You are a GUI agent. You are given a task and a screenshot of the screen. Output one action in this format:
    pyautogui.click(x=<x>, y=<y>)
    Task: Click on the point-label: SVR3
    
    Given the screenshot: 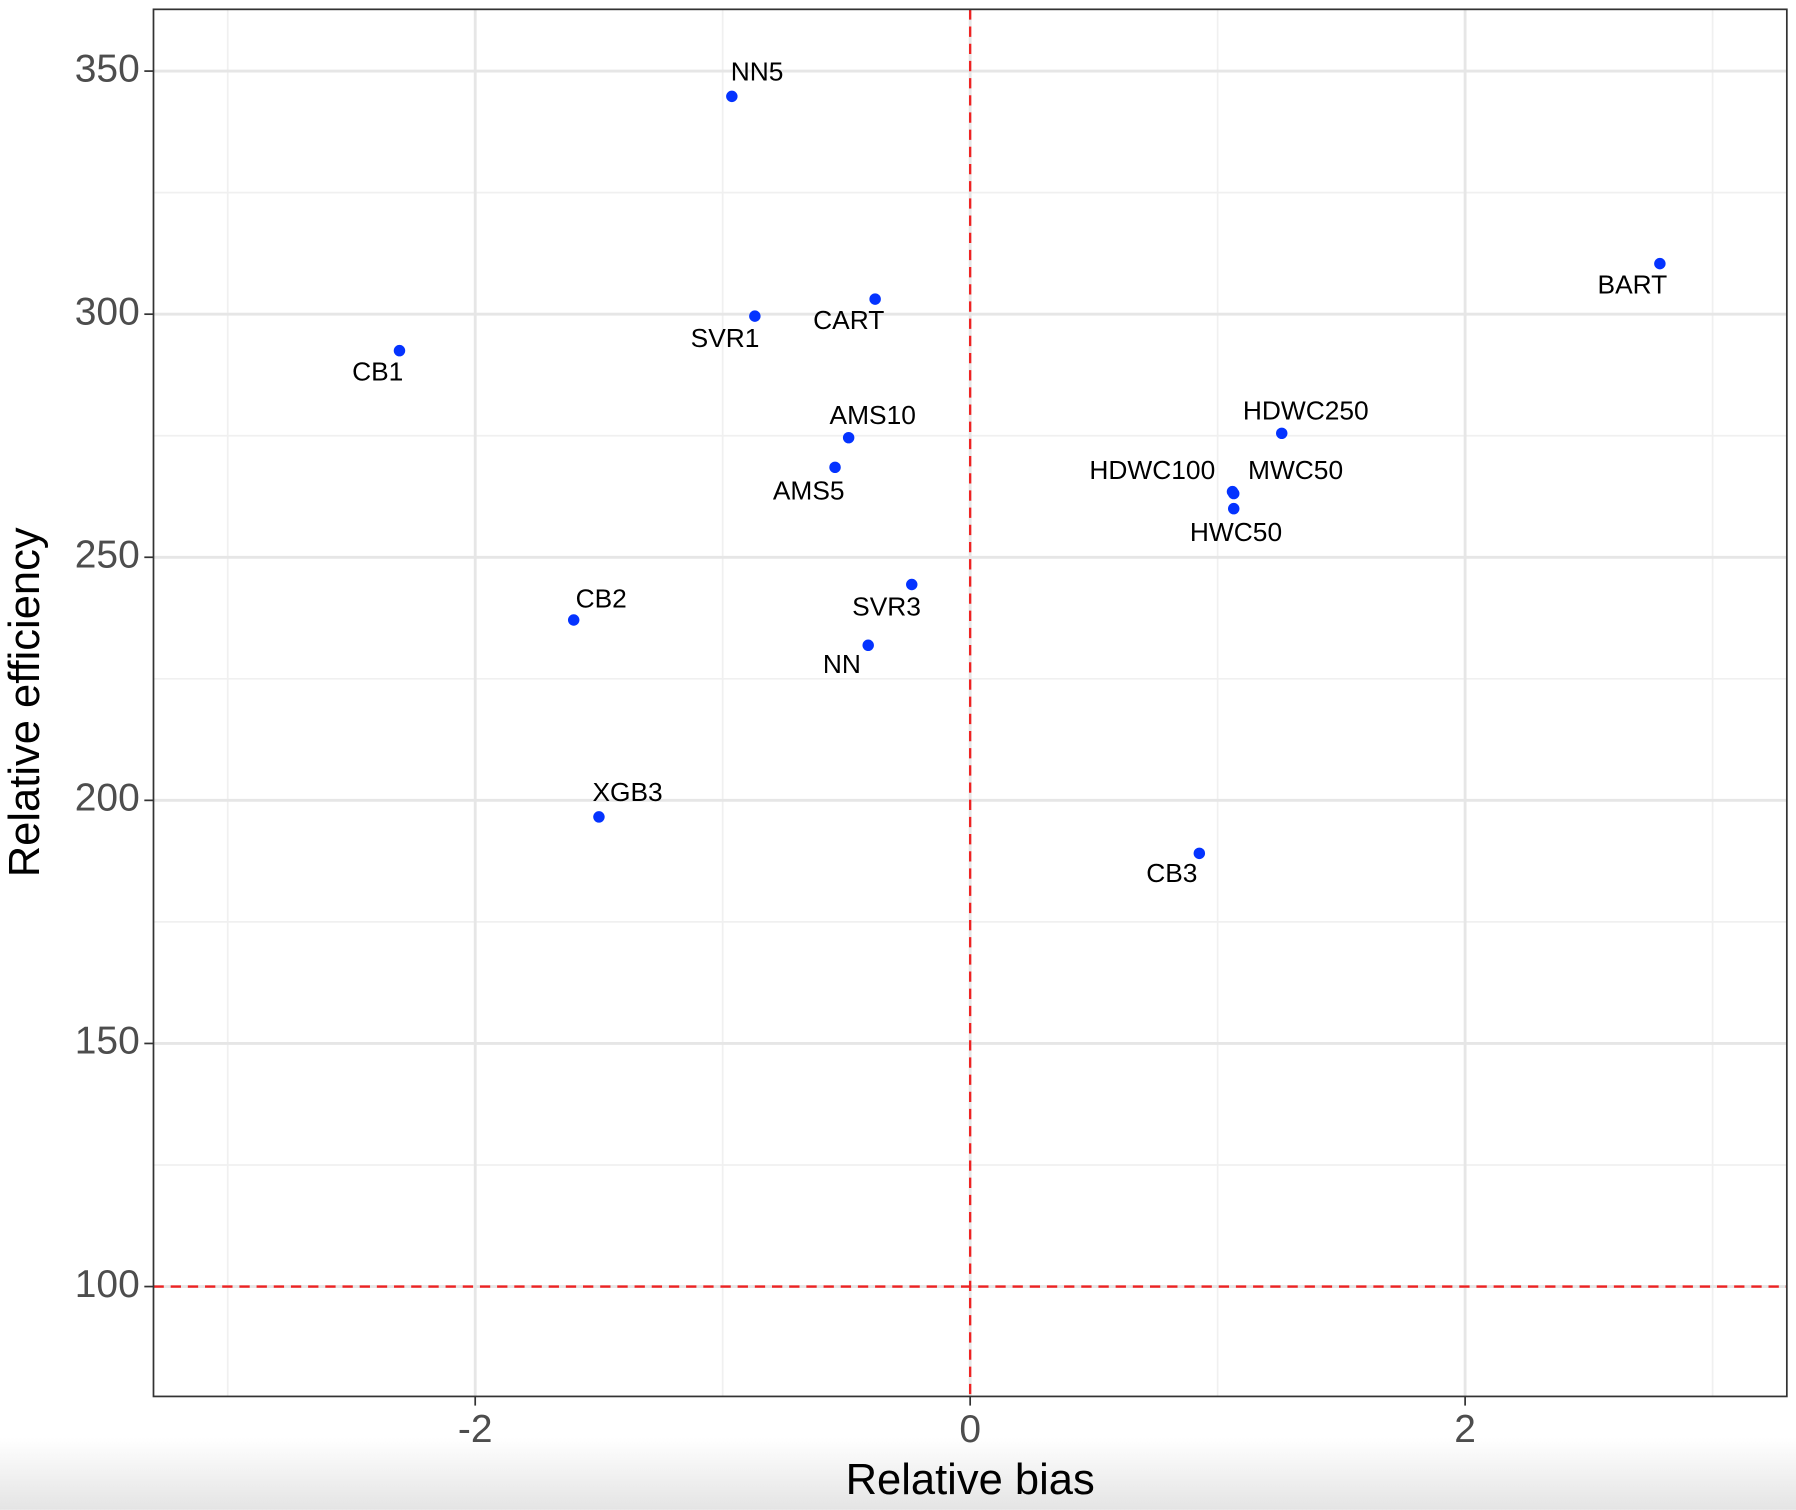 What is the action you would take?
    pyautogui.click(x=886, y=607)
    